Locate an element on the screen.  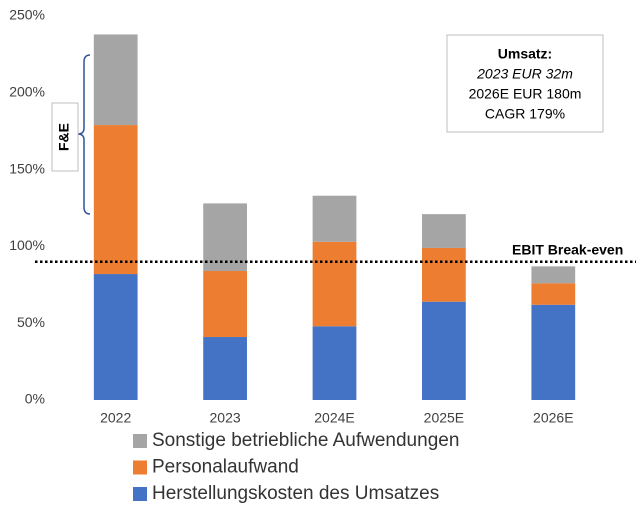
y-tick-label: 0% is located at coordinates (35, 399).